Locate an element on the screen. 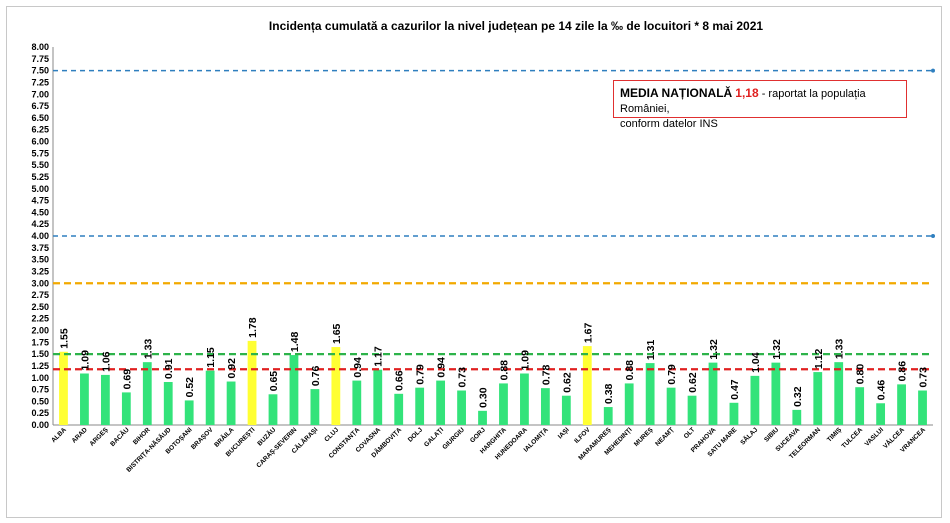  value-label: 1.15 is located at coordinates (211, 357).